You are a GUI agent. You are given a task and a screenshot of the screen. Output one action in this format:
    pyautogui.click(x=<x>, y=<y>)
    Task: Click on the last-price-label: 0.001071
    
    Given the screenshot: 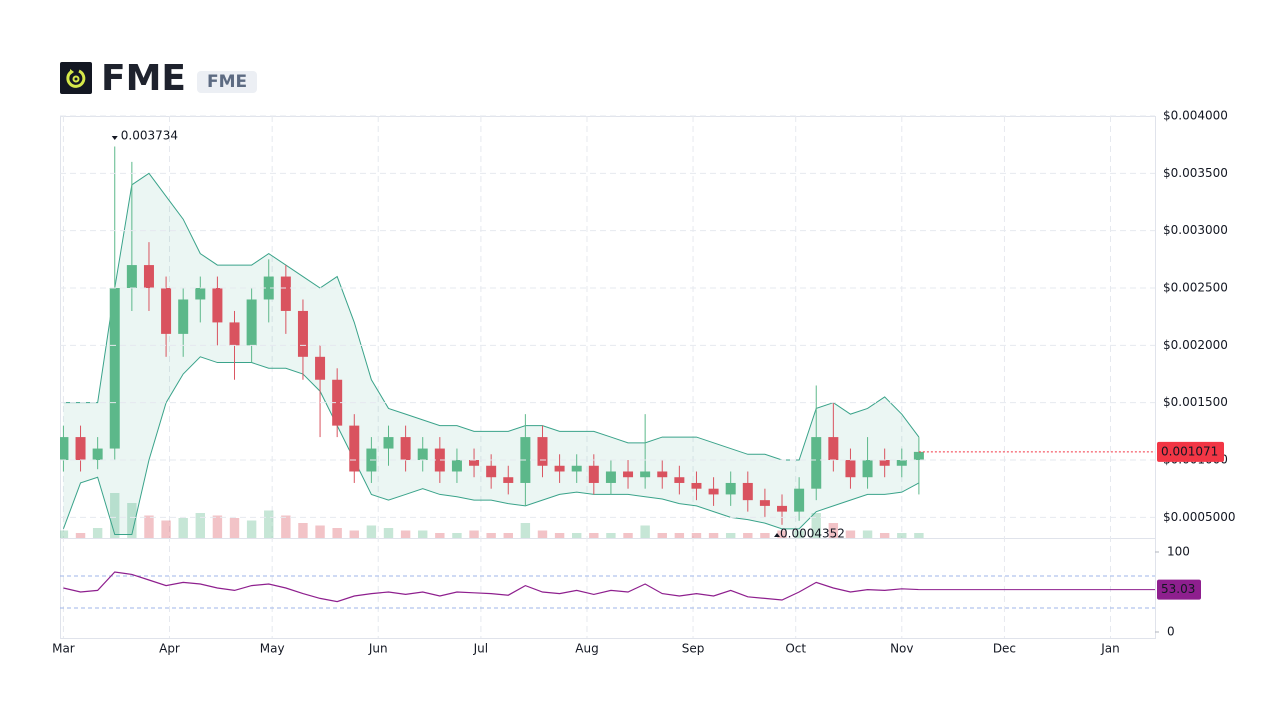 What is the action you would take?
    pyautogui.click(x=1189, y=451)
    